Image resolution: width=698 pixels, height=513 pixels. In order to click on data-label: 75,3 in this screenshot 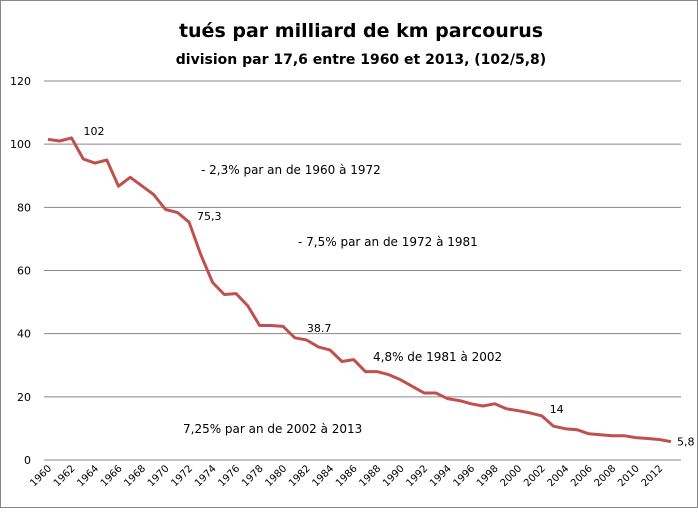, I will do `click(209, 216)`.